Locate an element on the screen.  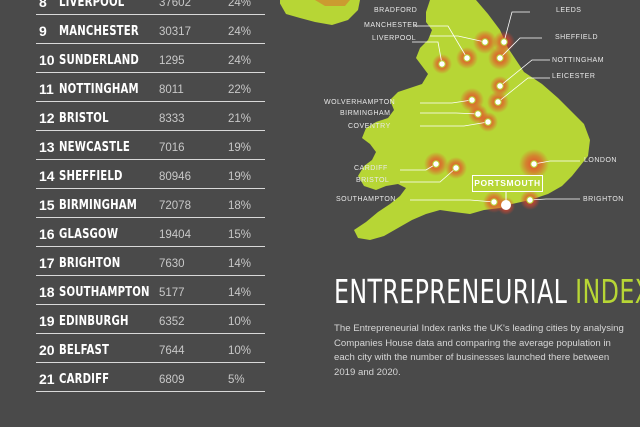
count-cell: 7630 is located at coordinates (172, 264).